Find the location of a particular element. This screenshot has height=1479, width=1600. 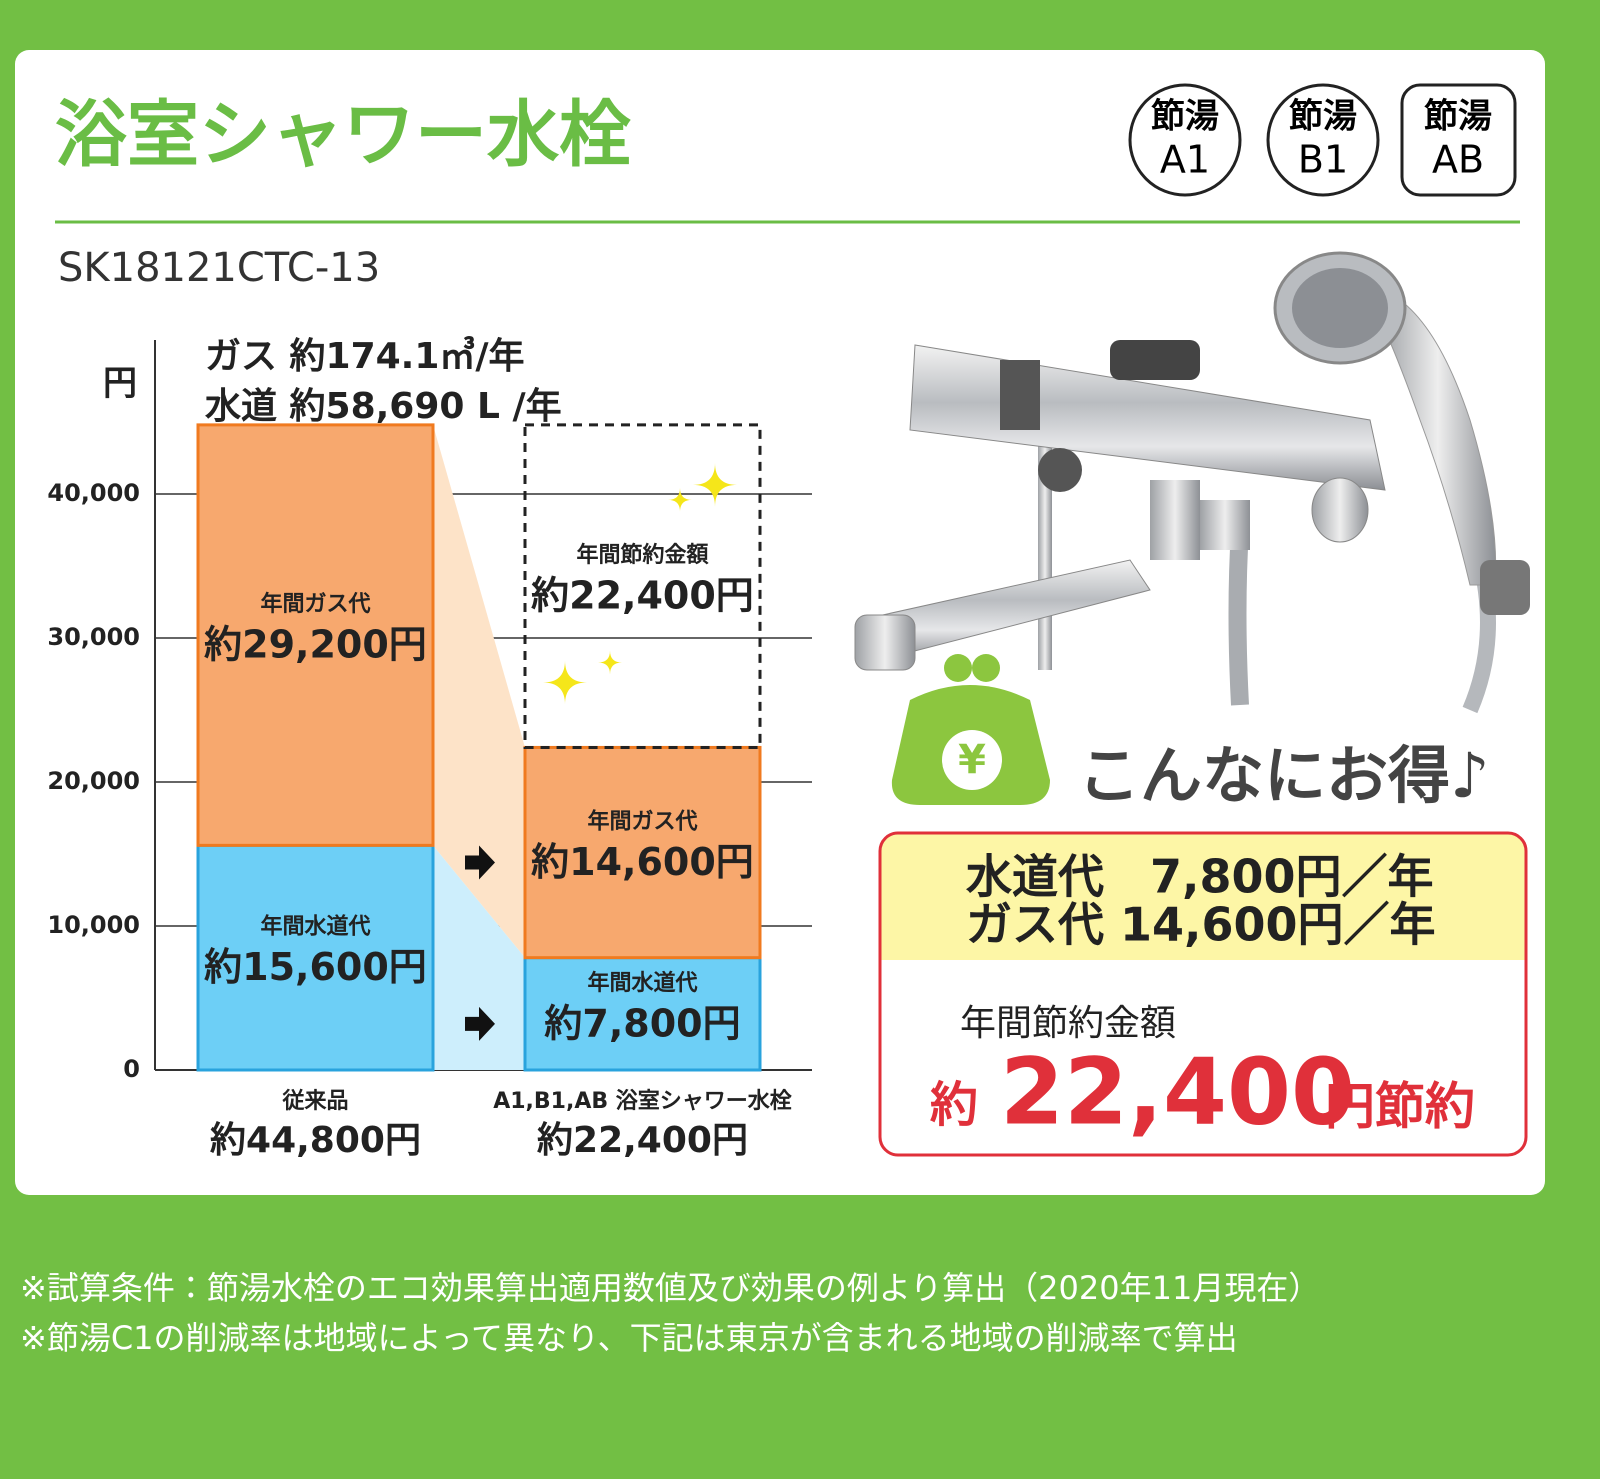

note: ※節湯C1の削減率は地域によって異なり、下記は東京が含まれる地域の削減率で算出 is located at coordinates (629, 1338).